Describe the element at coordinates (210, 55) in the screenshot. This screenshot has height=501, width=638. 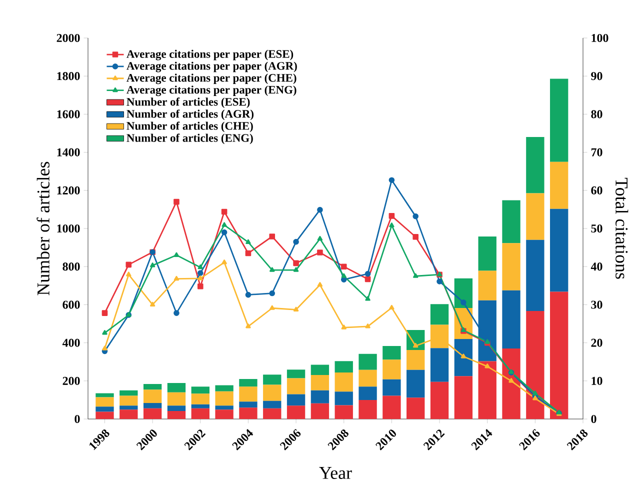
I see `legend-label: Average citations per paper (ESE)` at that location.